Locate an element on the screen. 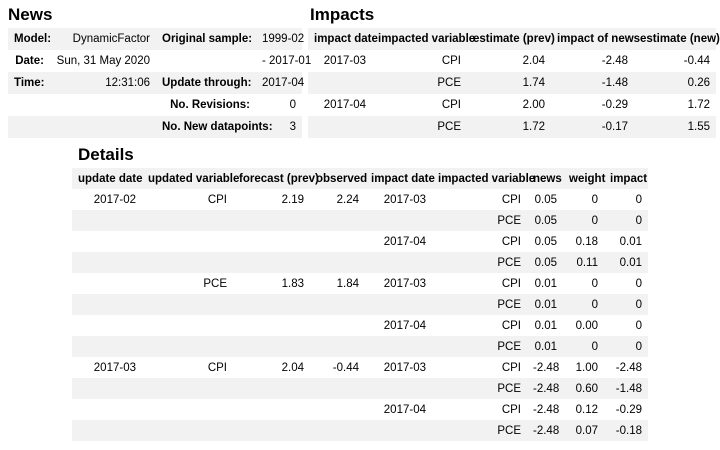 Image resolution: width=720 pixels, height=450 pixels. field-label: No. Revisions: is located at coordinates (210, 105).